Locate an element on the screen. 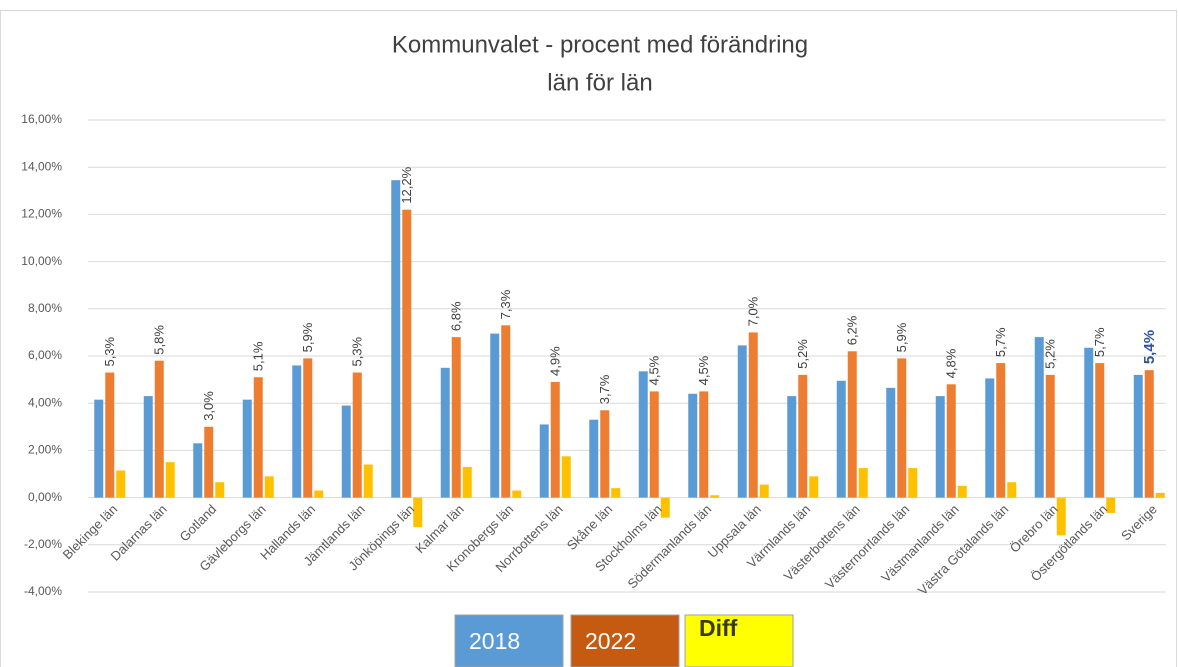  legend-label: 2022 is located at coordinates (610, 641).